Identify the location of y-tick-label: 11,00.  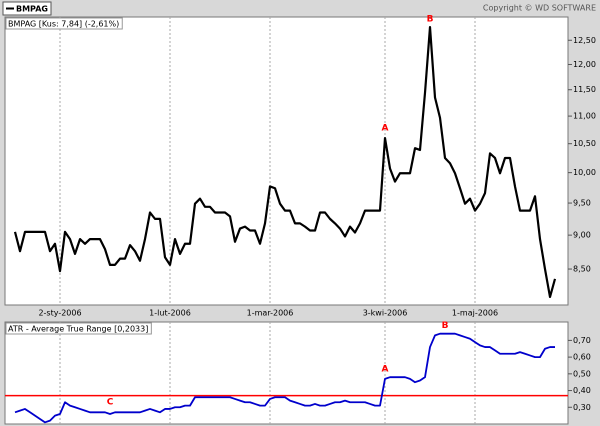
(584, 116).